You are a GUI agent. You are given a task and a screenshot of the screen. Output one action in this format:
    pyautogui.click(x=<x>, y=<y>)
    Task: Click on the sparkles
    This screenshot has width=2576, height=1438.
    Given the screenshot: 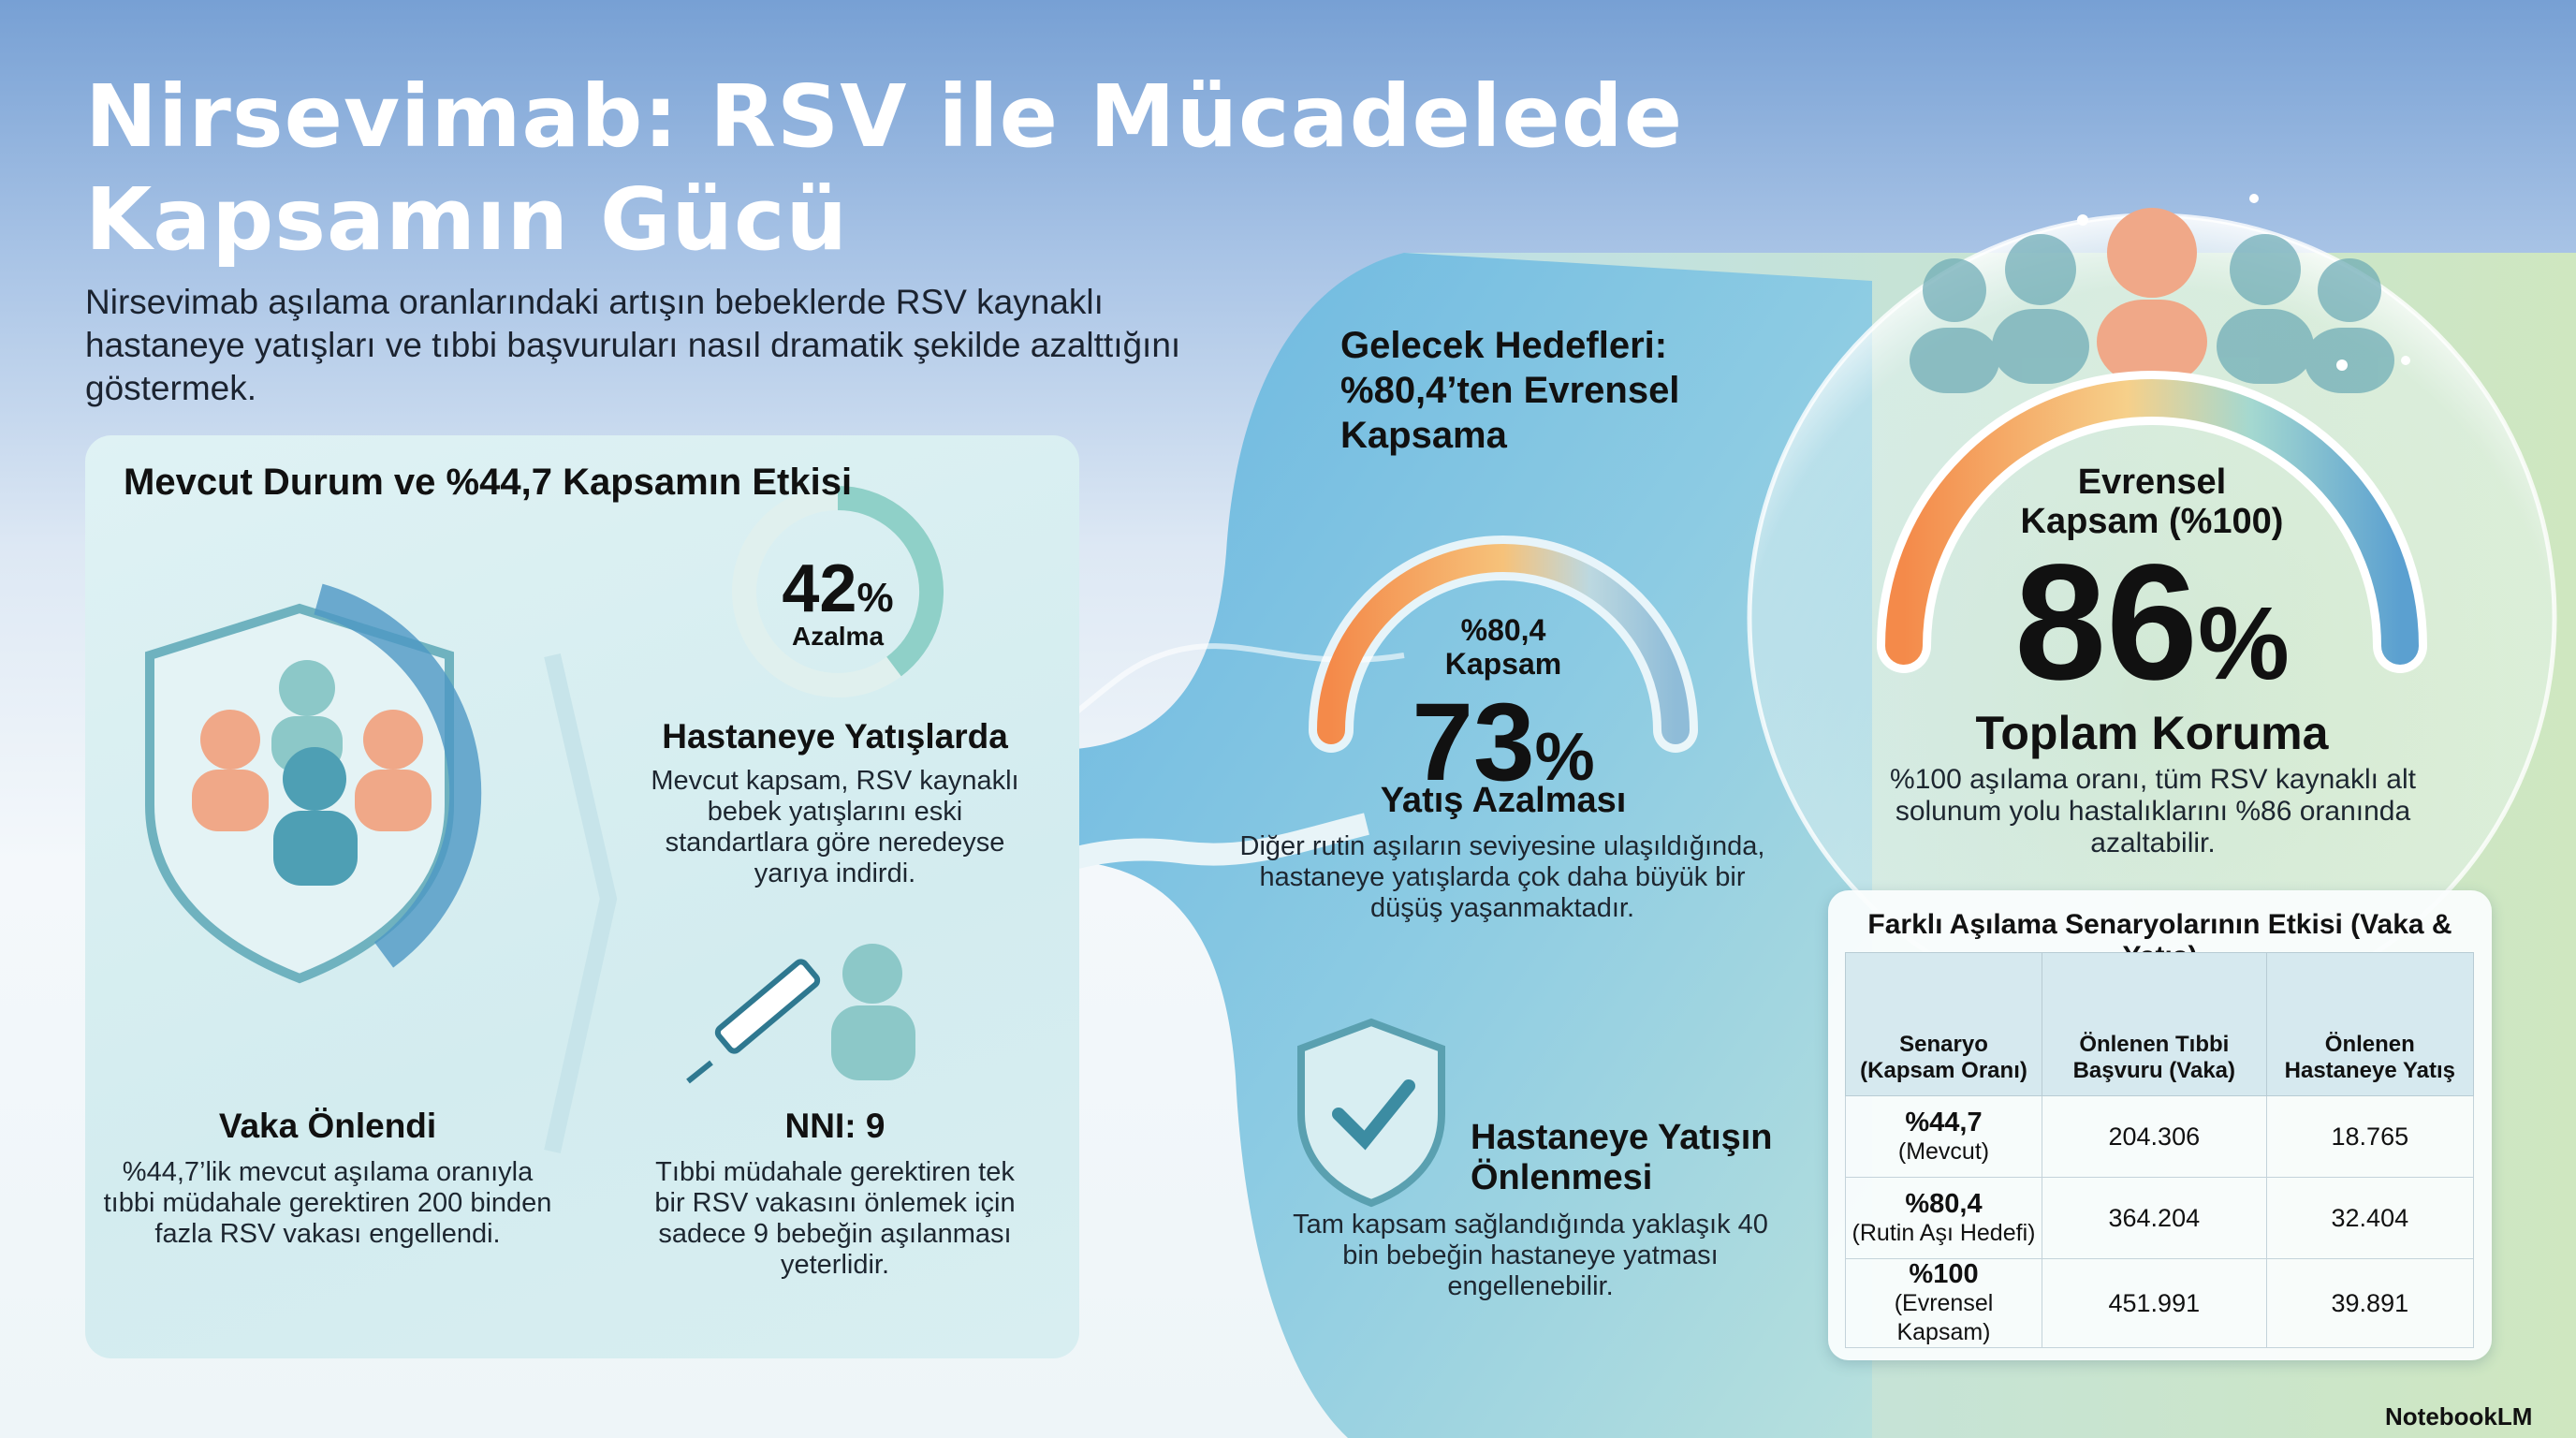 What is the action you would take?
    pyautogui.click(x=2243, y=282)
    